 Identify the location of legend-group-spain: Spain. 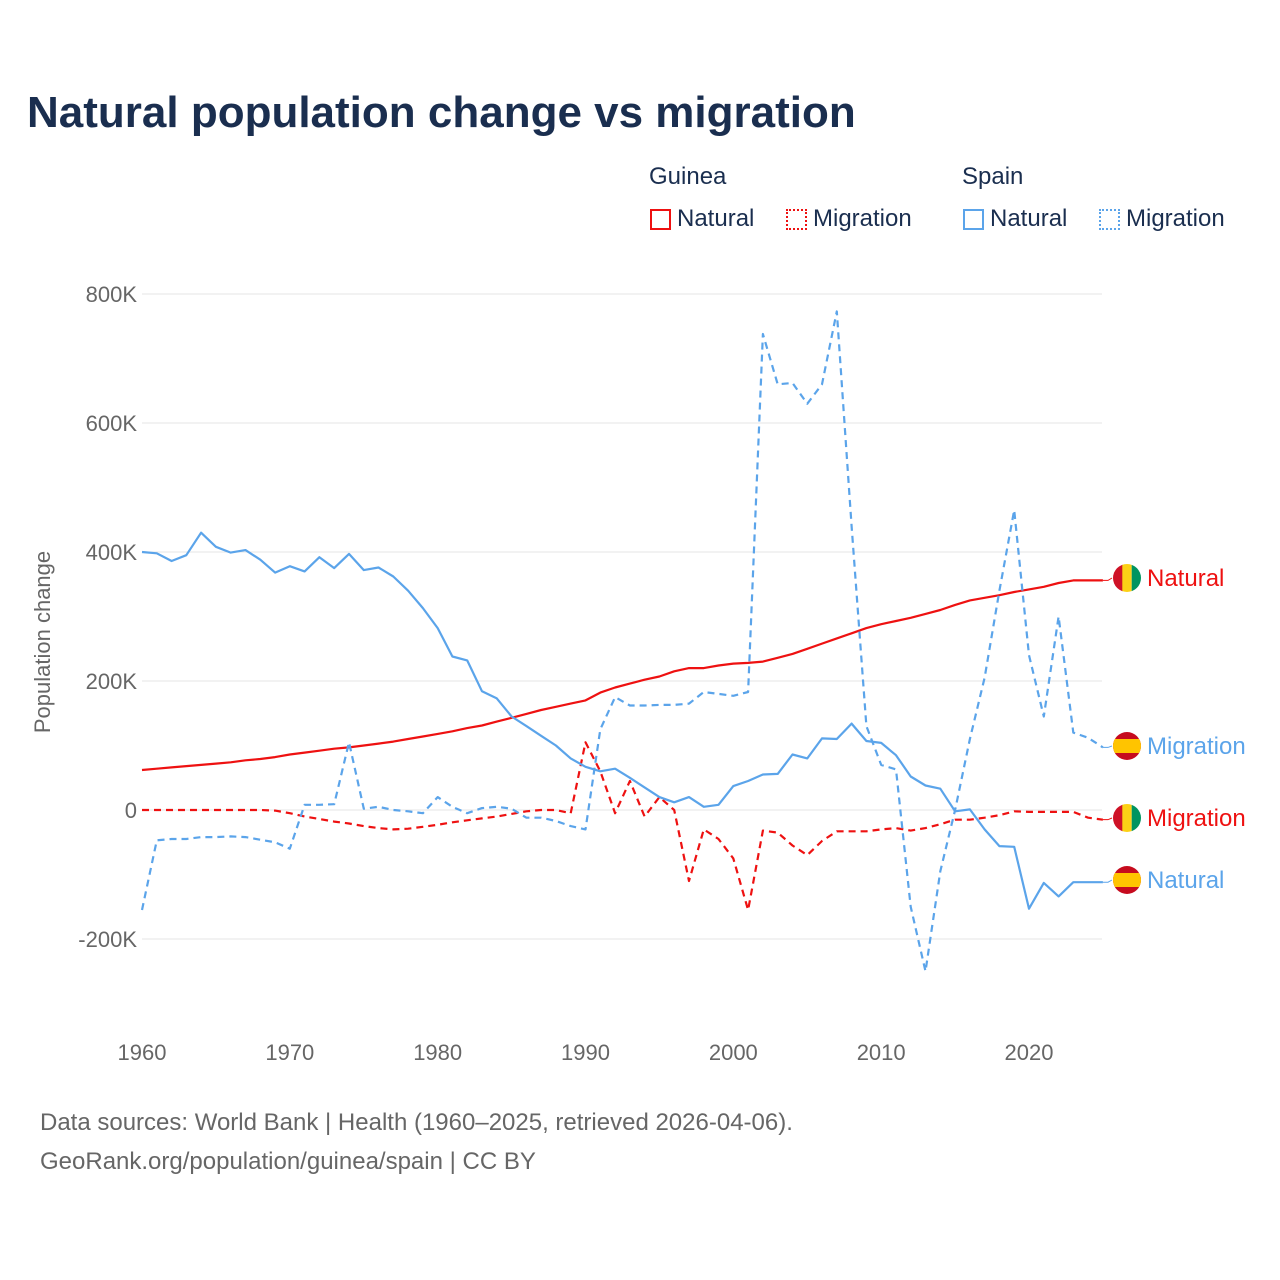
(993, 176).